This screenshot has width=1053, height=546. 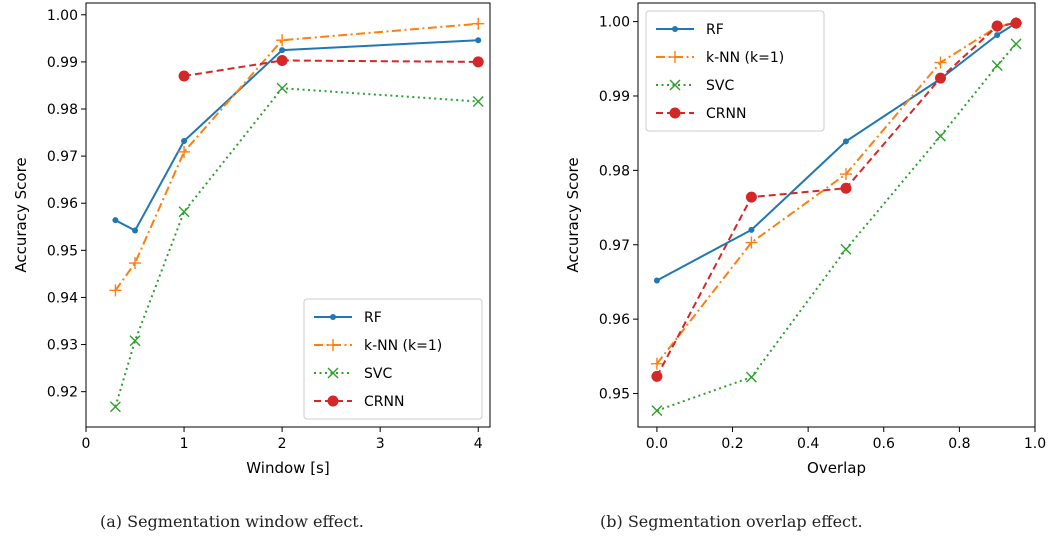 I want to click on x-tick-label: 1.0, so click(x=1035, y=444).